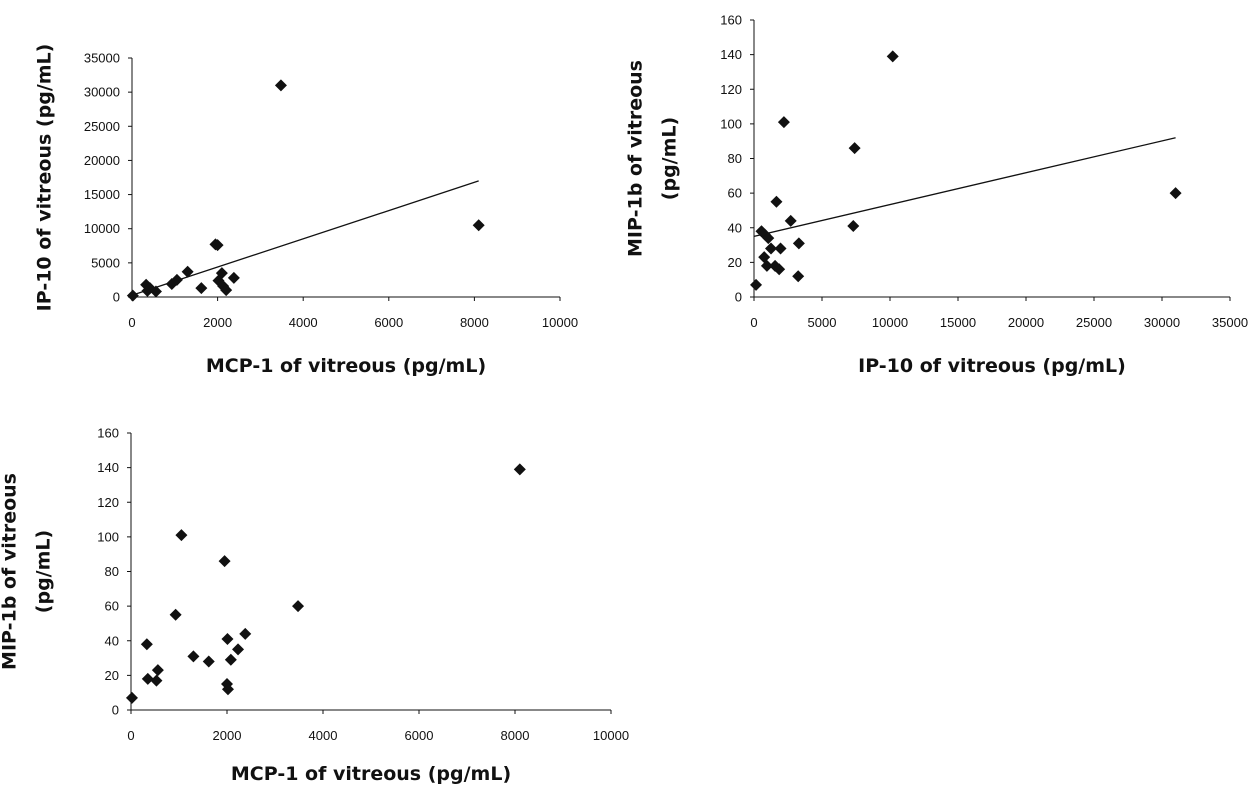  Describe the element at coordinates (45, 178) in the screenshot. I see `y-axis-title: IP-10 of vitreous (pg/mL)` at that location.